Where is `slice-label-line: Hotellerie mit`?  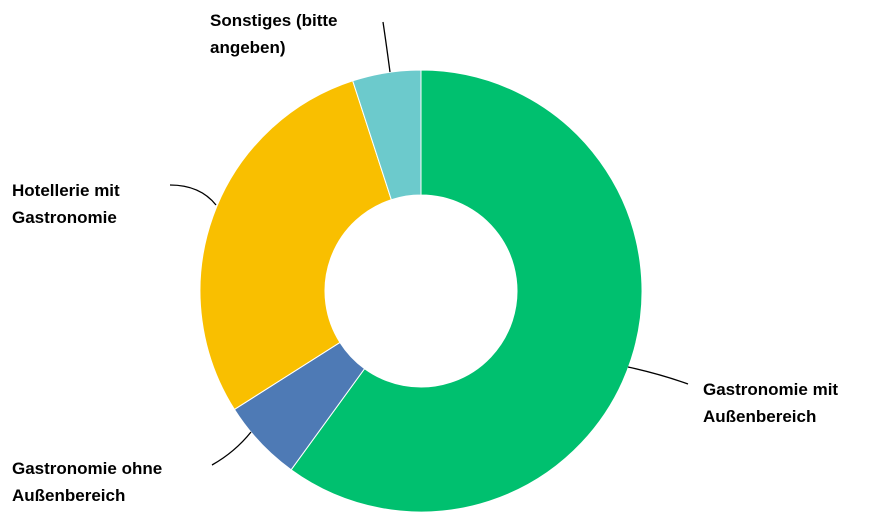 slice-label-line: Hotellerie mit is located at coordinates (66, 190).